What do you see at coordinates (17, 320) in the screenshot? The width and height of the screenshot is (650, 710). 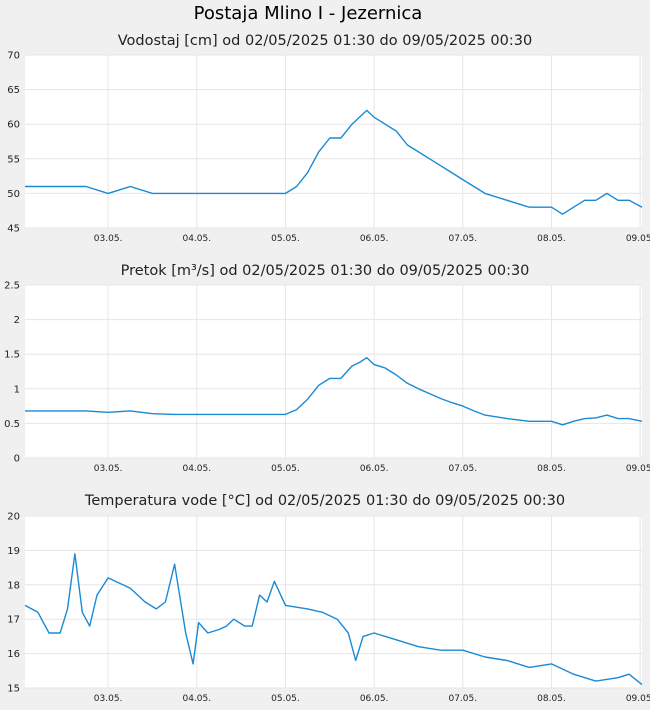 I see `y-tick-label: 2` at bounding box center [17, 320].